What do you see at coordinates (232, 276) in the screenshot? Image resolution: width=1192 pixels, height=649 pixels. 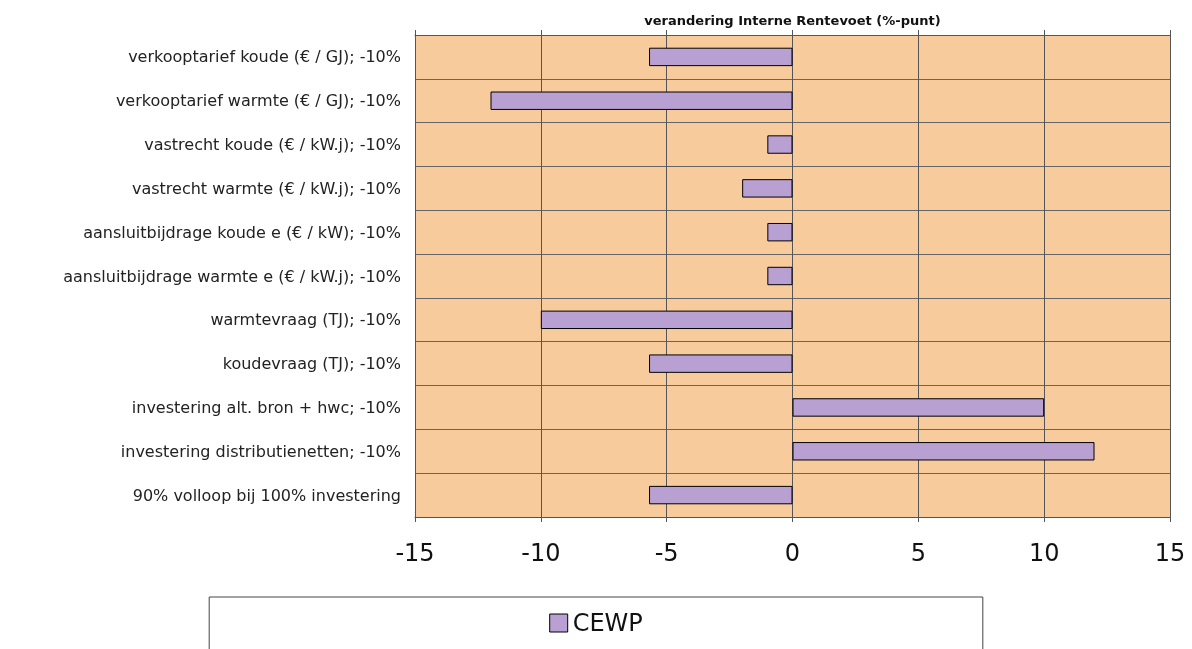 I see `y-tick-label: aansluitbijdrage warmte e (€ / kW.j); -10%` at bounding box center [232, 276].